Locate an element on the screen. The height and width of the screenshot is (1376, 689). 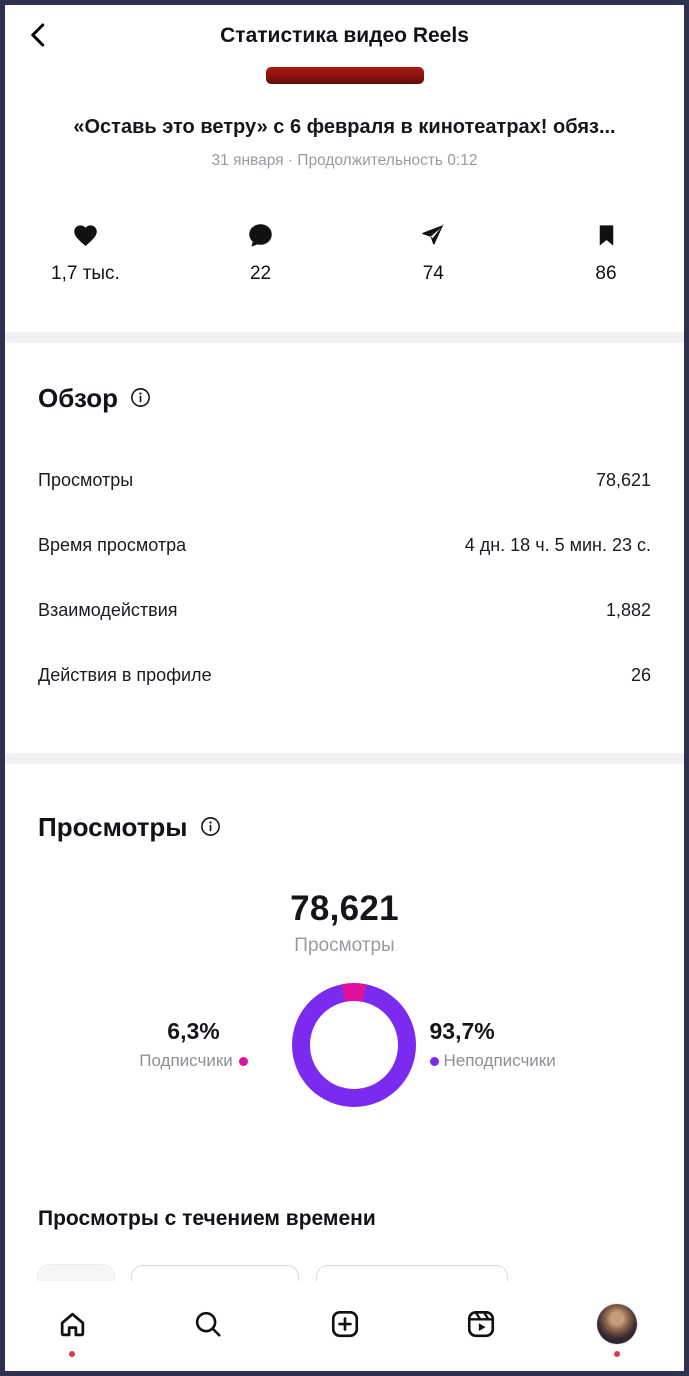
followers-percent: 6,3% is located at coordinates (193, 1030).